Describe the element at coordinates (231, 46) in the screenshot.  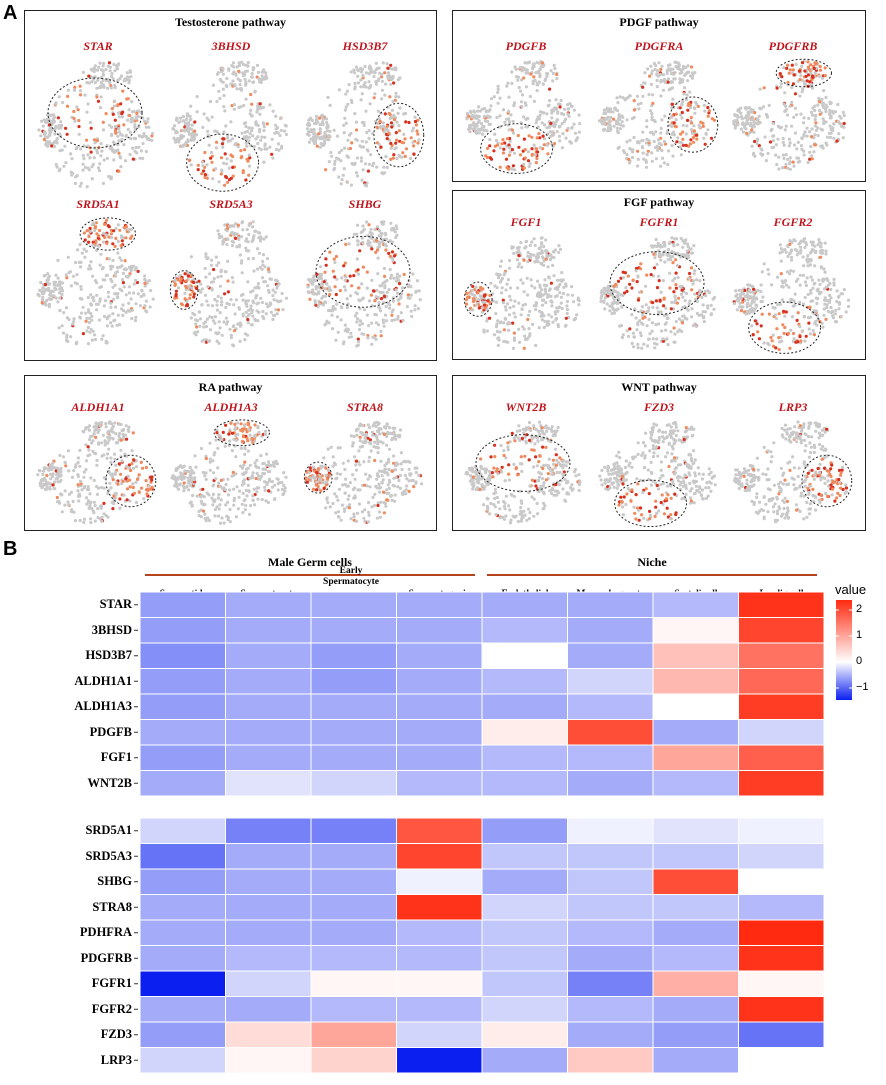
I see `gene-label: 3BHSD` at that location.